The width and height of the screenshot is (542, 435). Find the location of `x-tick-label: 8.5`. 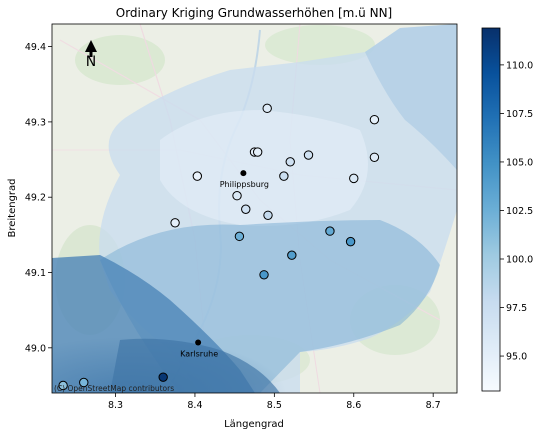

x-tick-label: 8.5 is located at coordinates (274, 405).